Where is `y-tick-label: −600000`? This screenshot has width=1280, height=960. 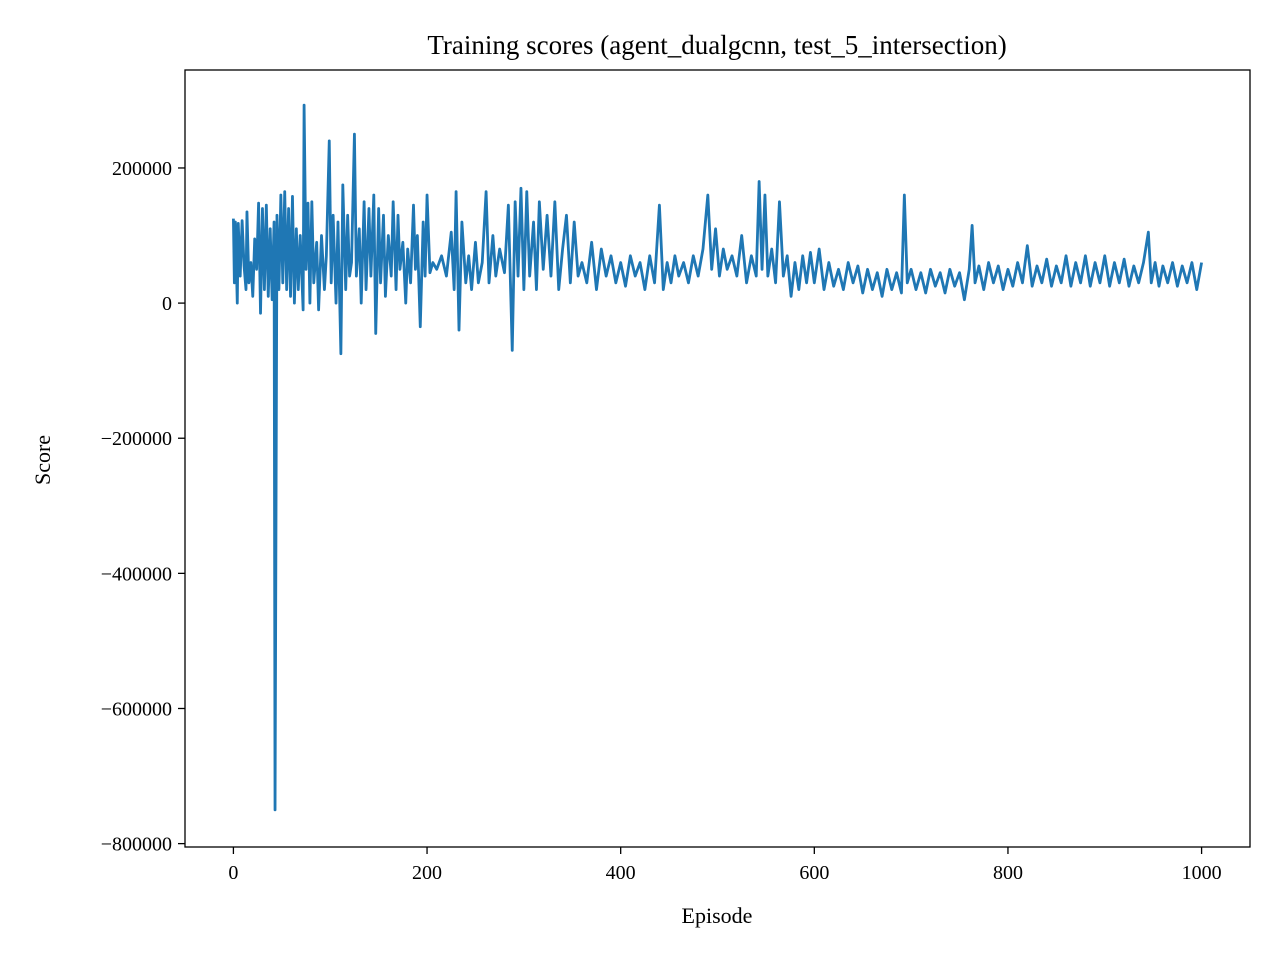 y-tick-label: −600000 is located at coordinates (136, 709).